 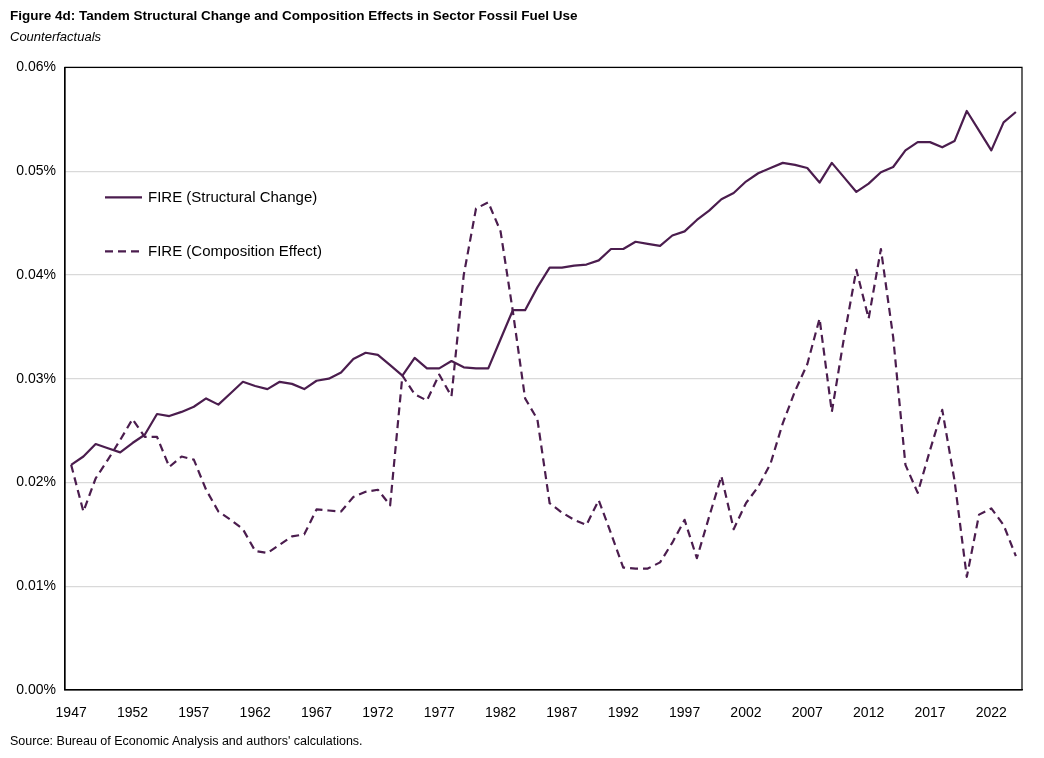 I want to click on chart-title: Figure 4d: Tandem Structural Change and Composition Effects in Sector Fossil Fuel Use, so click(x=294, y=15).